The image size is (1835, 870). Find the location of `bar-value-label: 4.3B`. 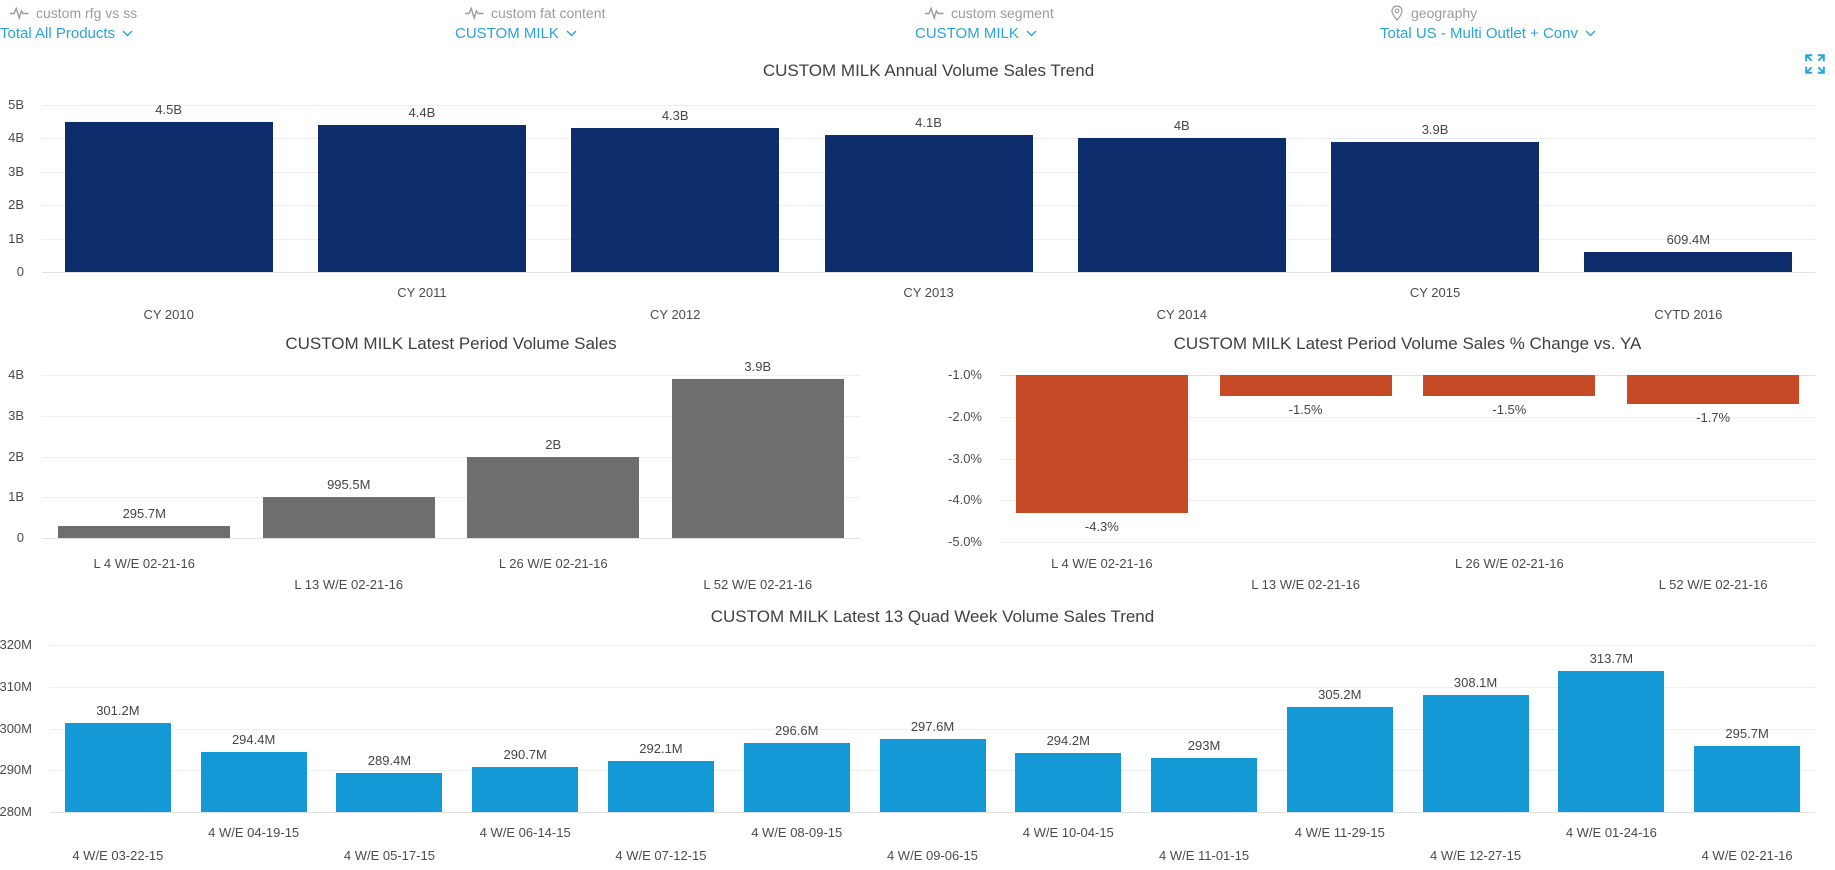

bar-value-label: 4.3B is located at coordinates (675, 116).